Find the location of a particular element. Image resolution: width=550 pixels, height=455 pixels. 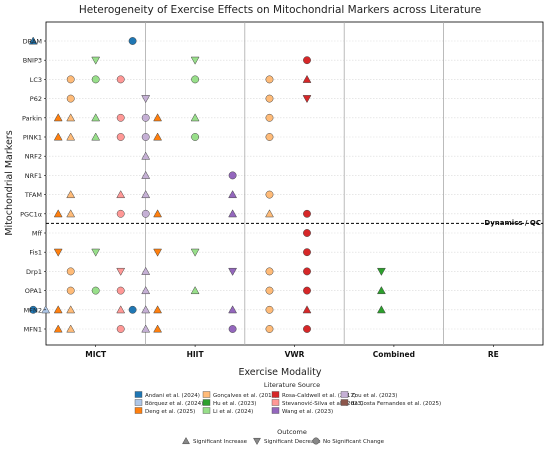

data-point-nrf2-mict is located at coordinates (146, 155).